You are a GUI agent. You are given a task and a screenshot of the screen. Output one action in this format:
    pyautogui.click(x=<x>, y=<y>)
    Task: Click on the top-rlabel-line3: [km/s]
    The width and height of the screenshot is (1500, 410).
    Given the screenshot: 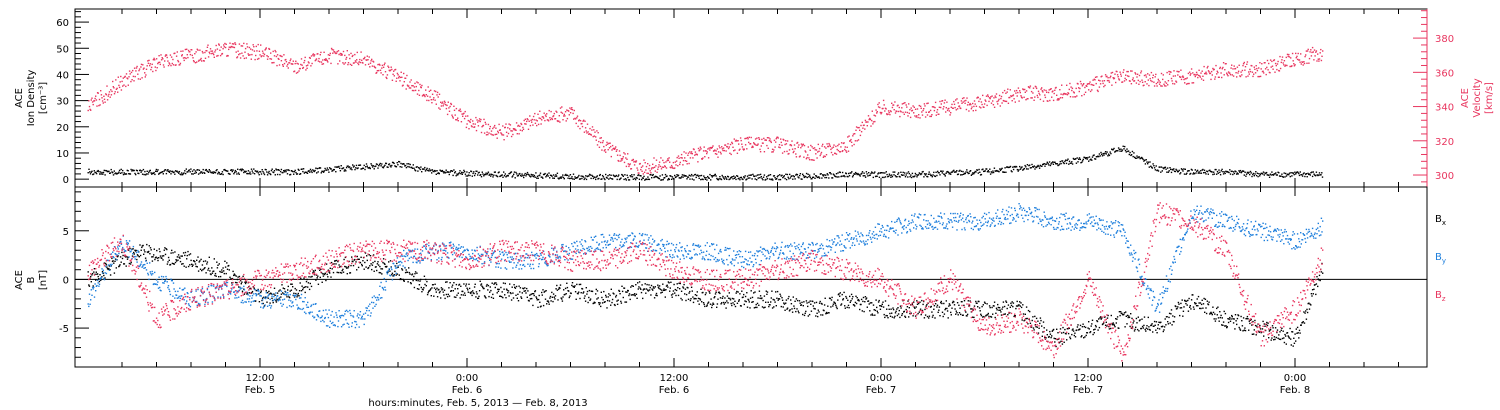 What is the action you would take?
    pyautogui.click(x=1489, y=98)
    